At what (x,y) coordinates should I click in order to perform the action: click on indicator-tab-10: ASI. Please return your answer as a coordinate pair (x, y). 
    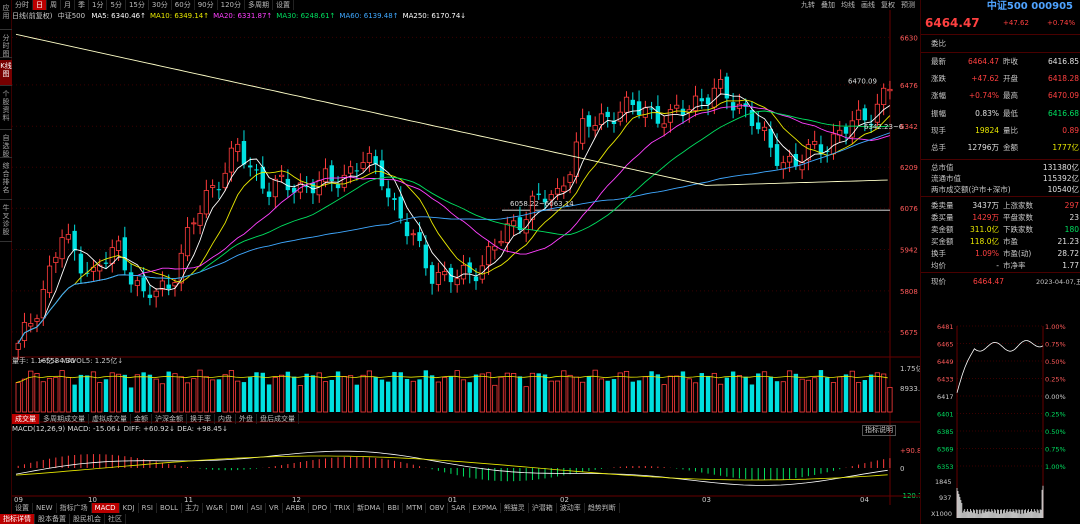
    Looking at the image, I should click on (257, 508).